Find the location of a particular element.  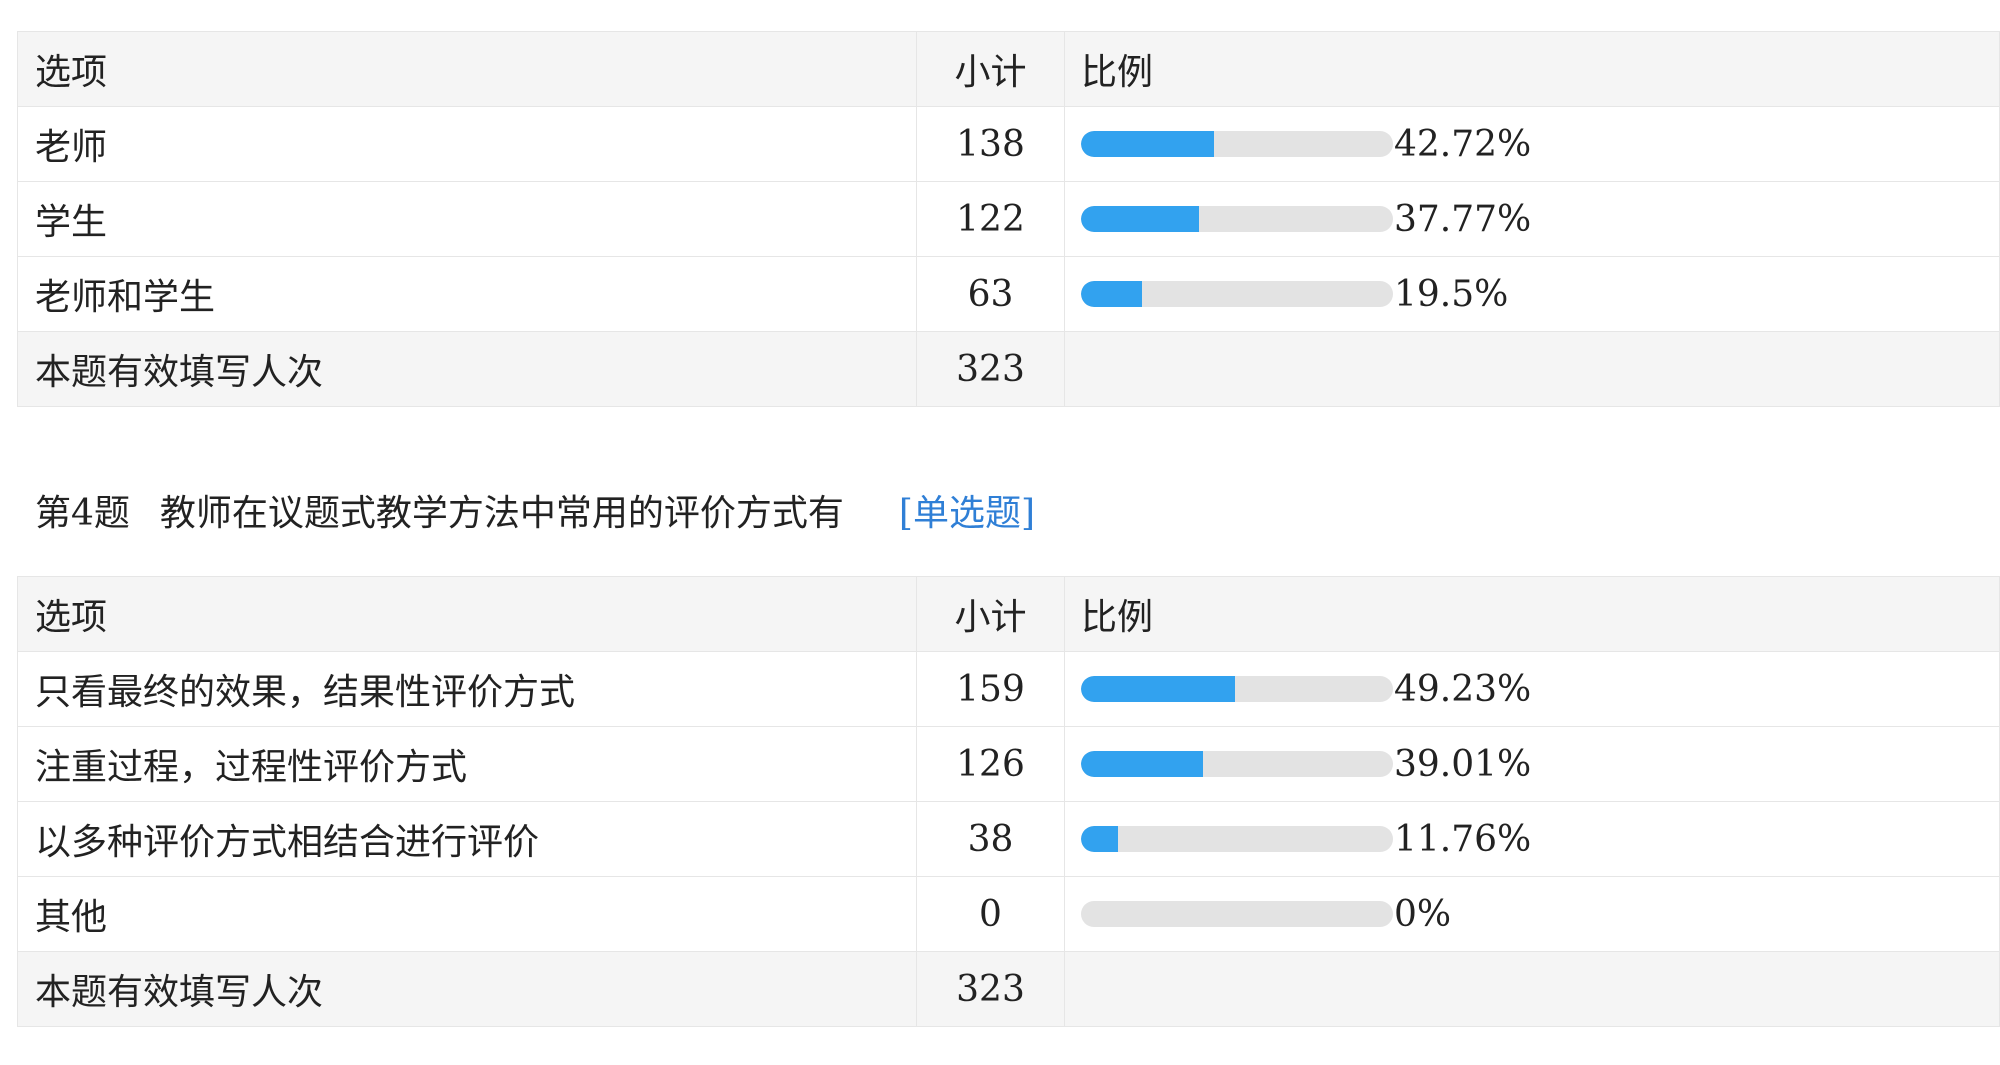

table-row: 老师 138 42.72% is located at coordinates (1008, 144).